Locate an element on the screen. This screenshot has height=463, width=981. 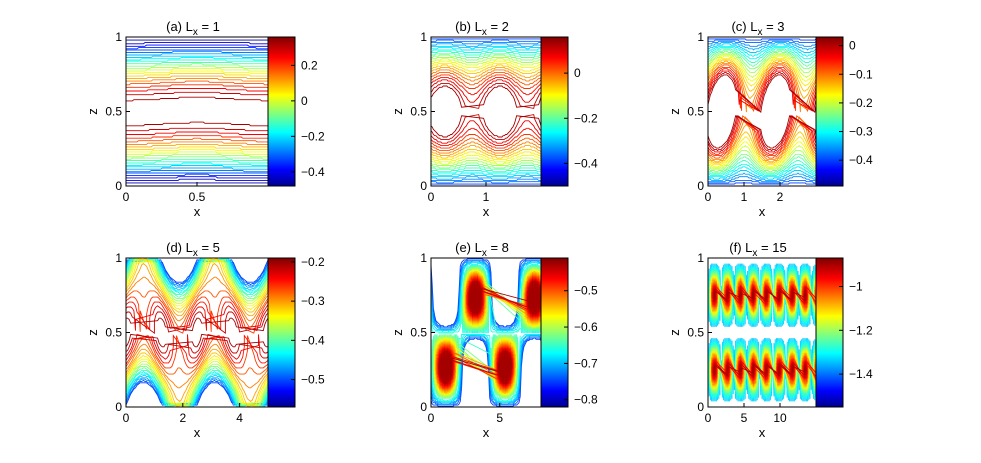
colorbar-tick-label: −0.6 is located at coordinates (586, 327).